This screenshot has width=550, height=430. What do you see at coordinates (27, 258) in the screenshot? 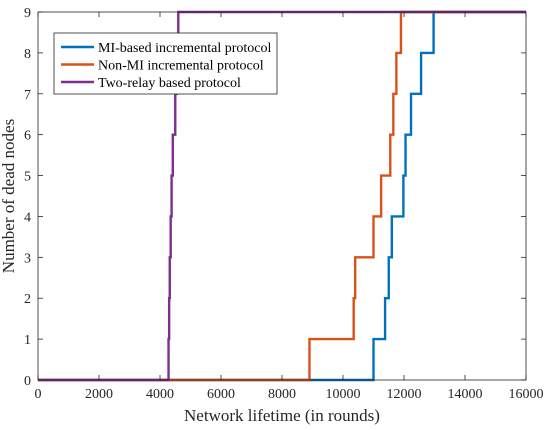
I see `y-tick-label: 3` at bounding box center [27, 258].